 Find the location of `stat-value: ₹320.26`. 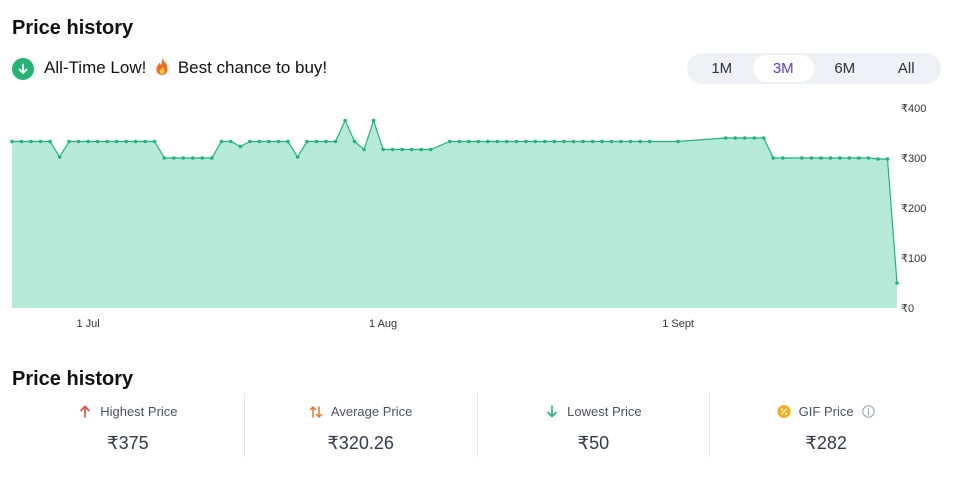

stat-value: ₹320.26 is located at coordinates (360, 443).